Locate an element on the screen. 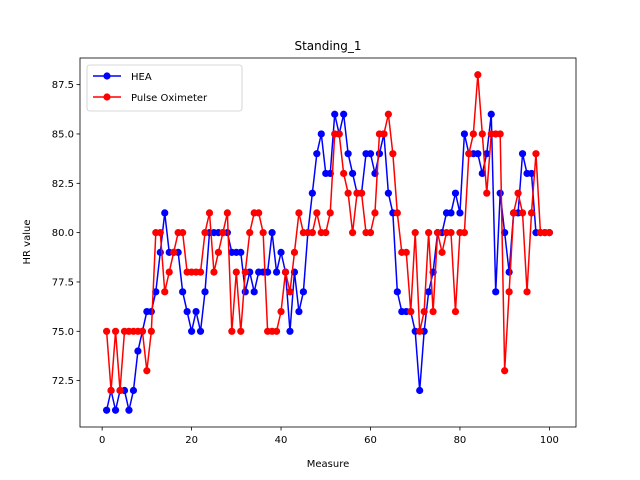 The width and height of the screenshot is (640, 480). y-tick-label: 77.5 is located at coordinates (63, 282).